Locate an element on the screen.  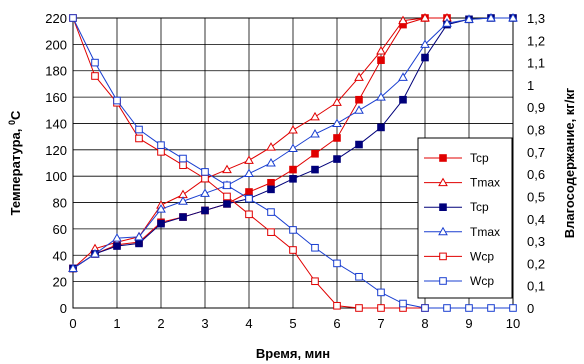
y-right-axis-title: Влагосодержание, кг/кг is located at coordinates (569, 162).